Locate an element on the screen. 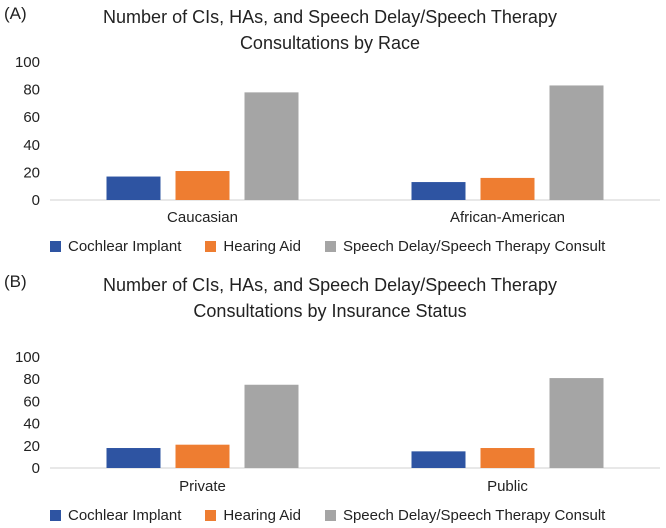 The width and height of the screenshot is (666, 528). x-category-label: African-American is located at coordinates (507, 217).